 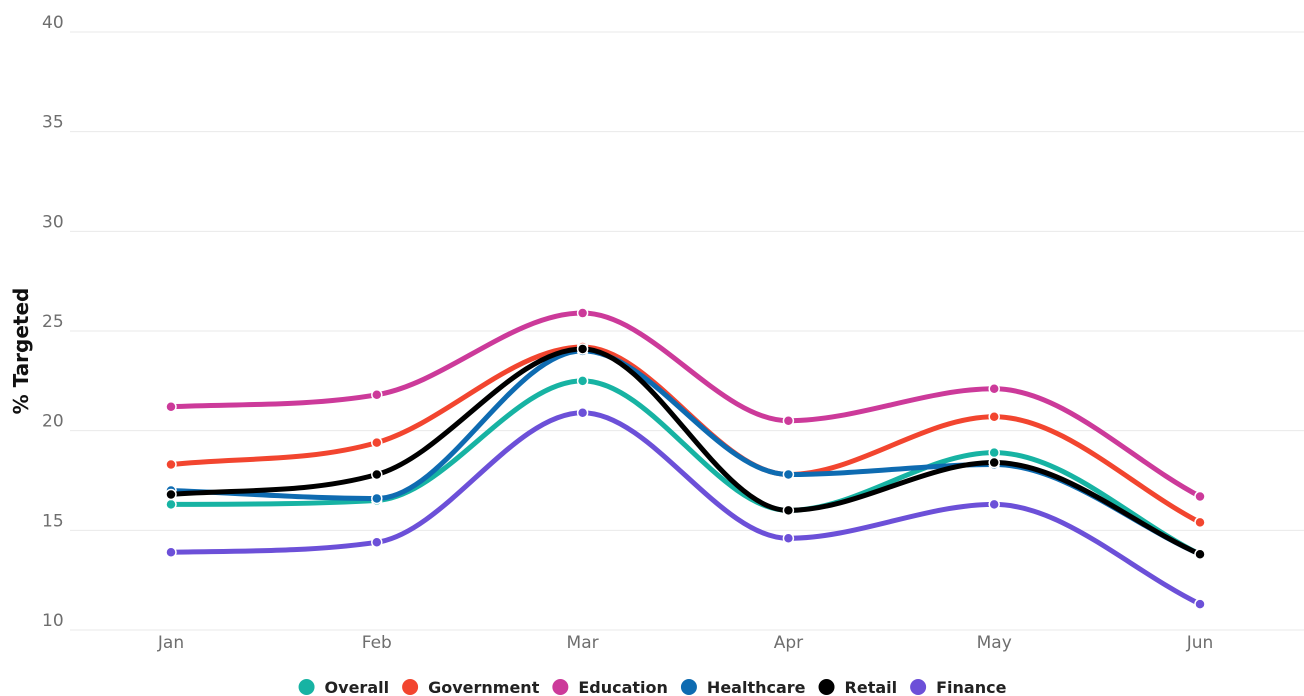 What do you see at coordinates (53, 621) in the screenshot?
I see `y-tick-label: 10` at bounding box center [53, 621].